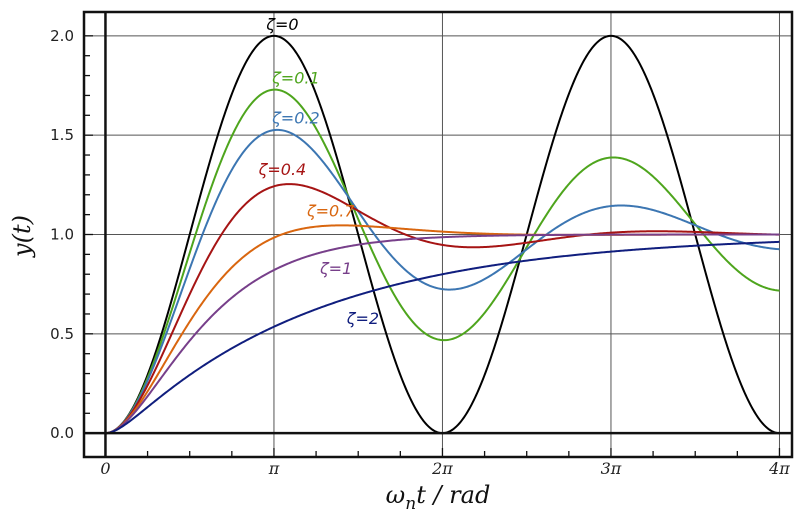 This screenshot has height=512, width=802. Describe the element at coordinates (62, 334) in the screenshot. I see `y-tick-label: 0.5` at that location.